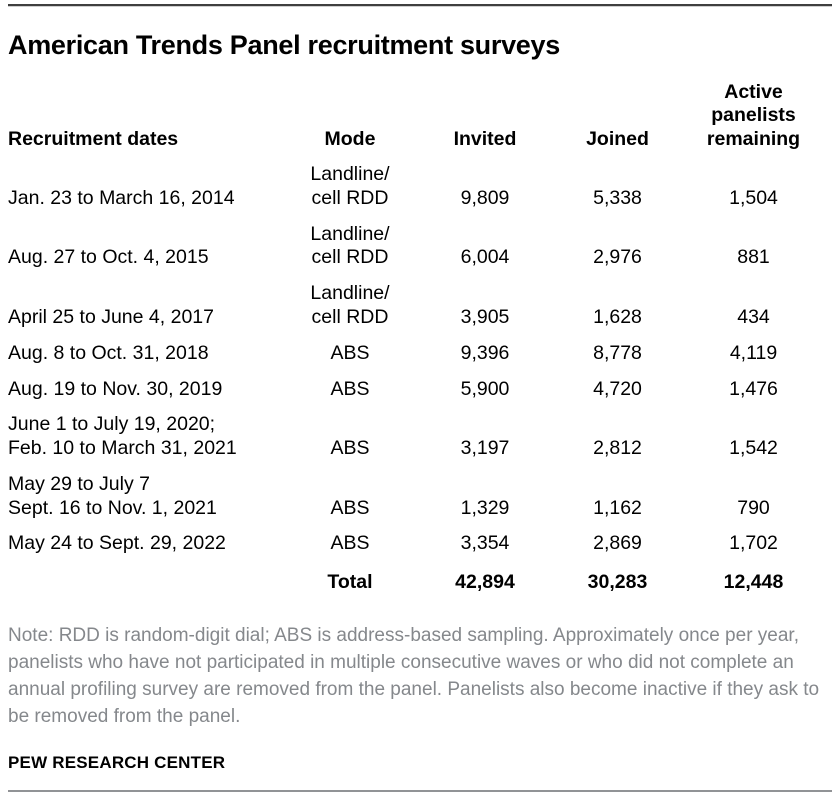 Image resolution: width=840 pixels, height=798 pixels. Describe the element at coordinates (420, 791) in the screenshot. I see `bottom-rule` at that location.